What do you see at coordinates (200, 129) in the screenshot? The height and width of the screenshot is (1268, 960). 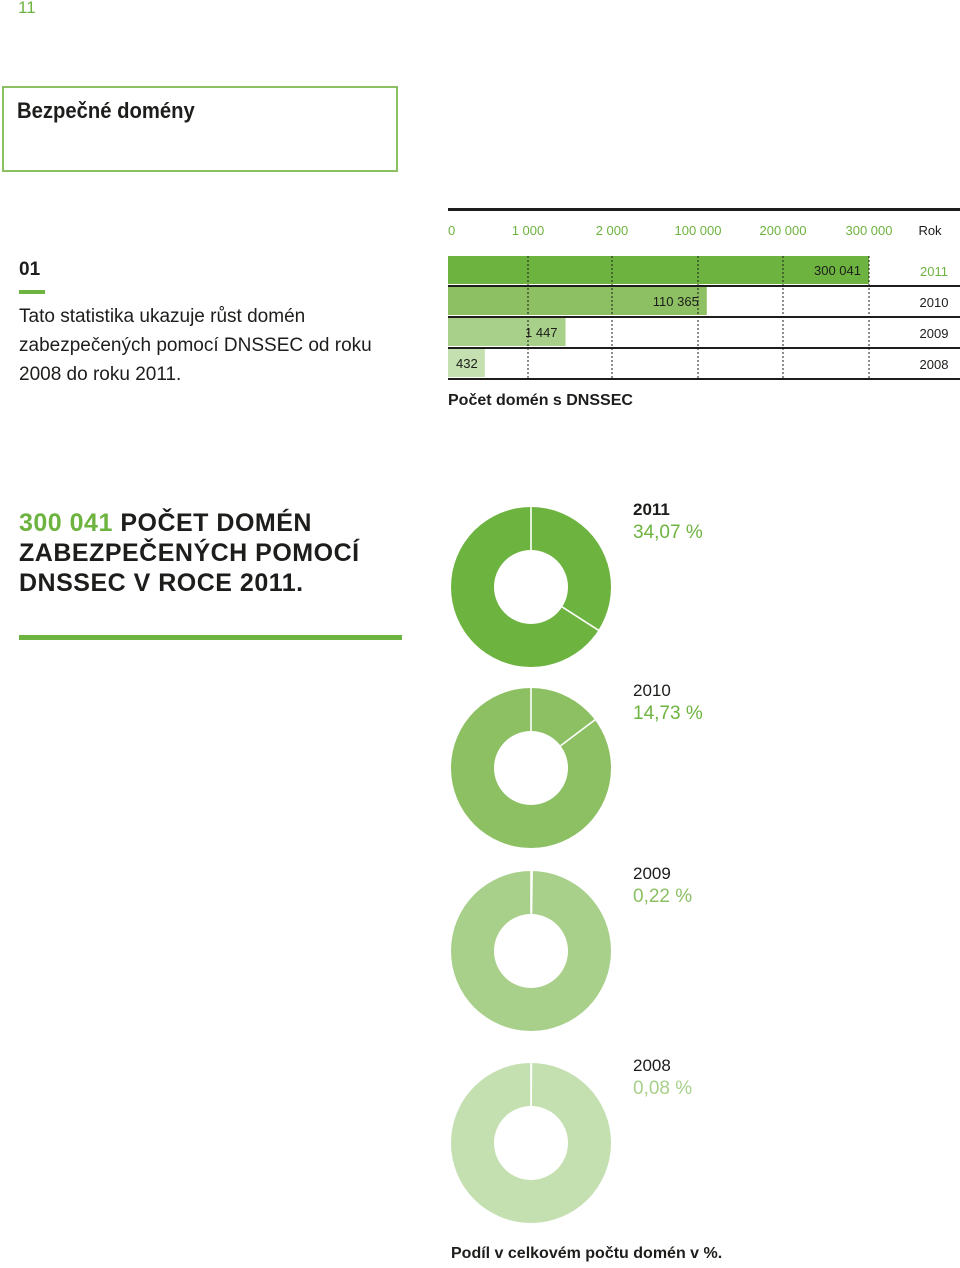 I see `title-box` at bounding box center [200, 129].